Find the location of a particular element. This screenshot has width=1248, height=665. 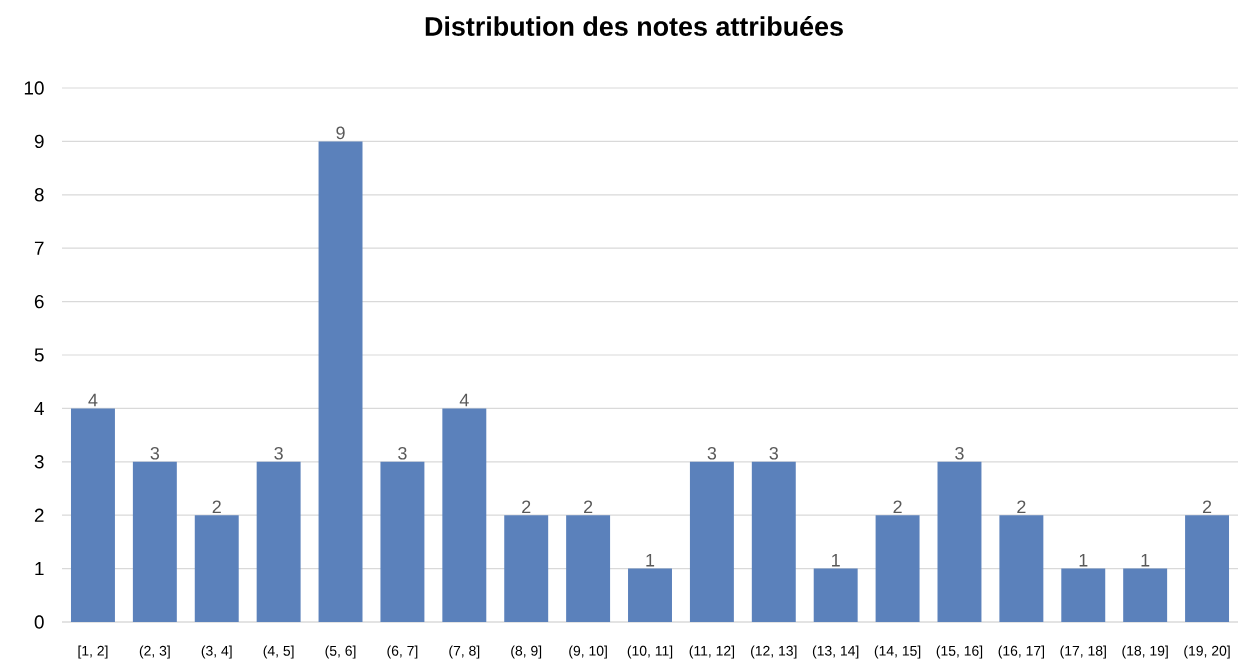

y-tick-label: 7 is located at coordinates (39, 248).